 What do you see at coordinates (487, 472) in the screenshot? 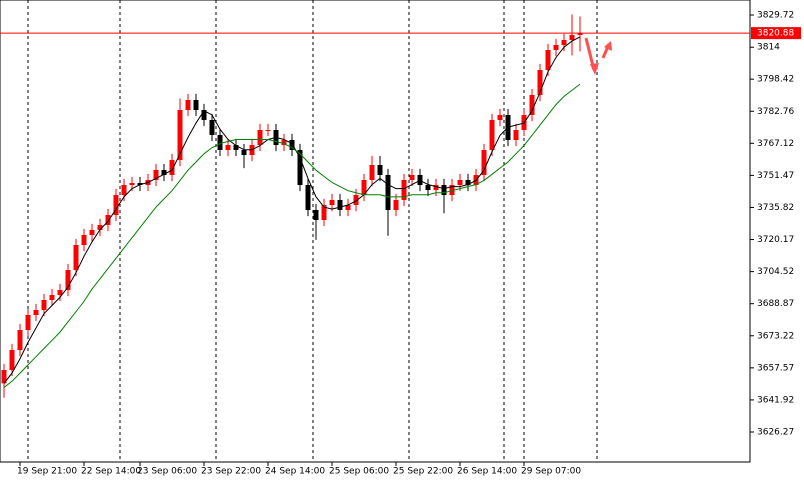
I see `x-tick-label: 26 Sep 14:00` at bounding box center [487, 472].